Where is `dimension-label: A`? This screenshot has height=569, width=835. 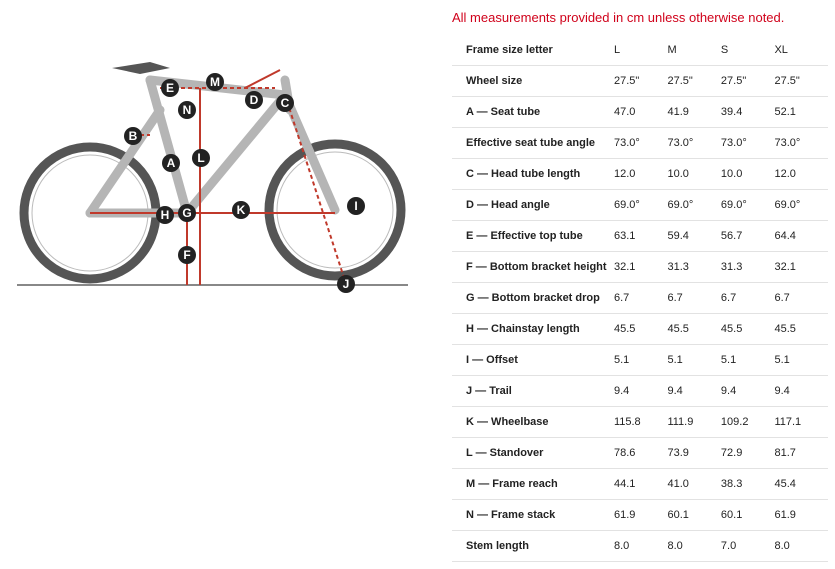 dimension-label: A is located at coordinates (171, 163).